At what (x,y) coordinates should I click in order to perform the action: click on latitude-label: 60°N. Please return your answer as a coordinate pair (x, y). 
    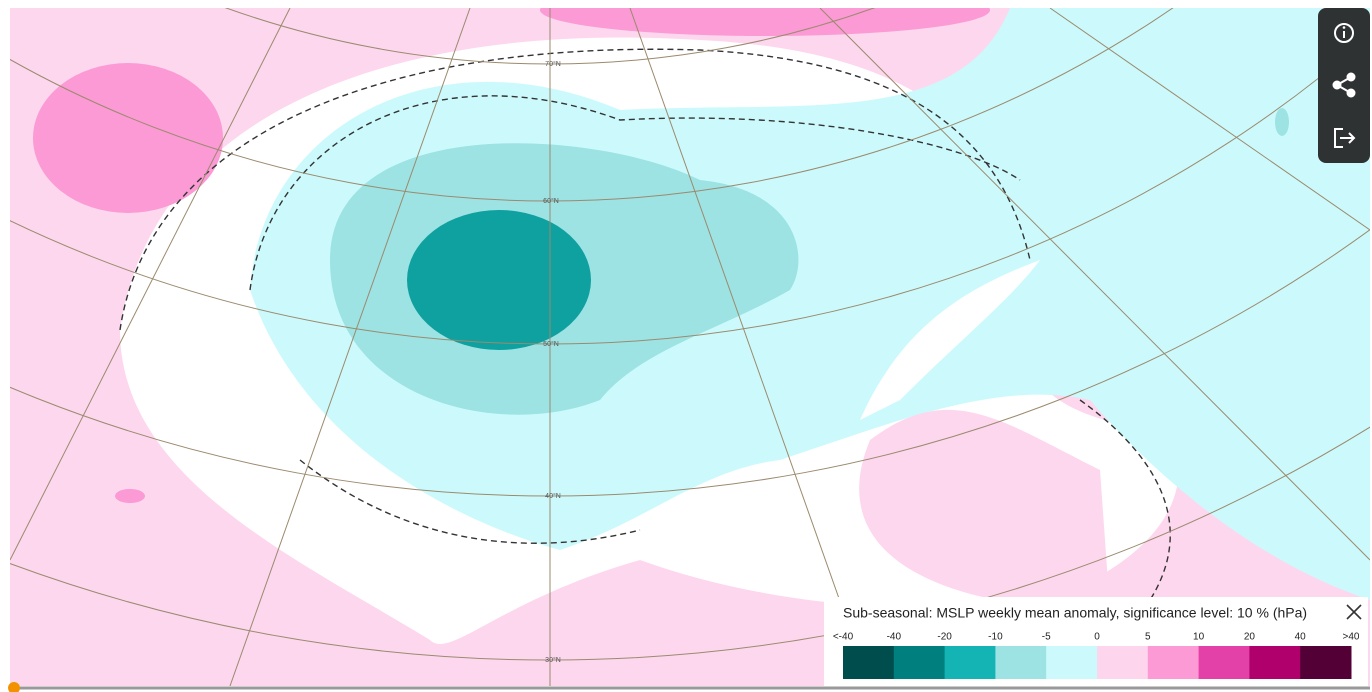
    Looking at the image, I should click on (551, 201).